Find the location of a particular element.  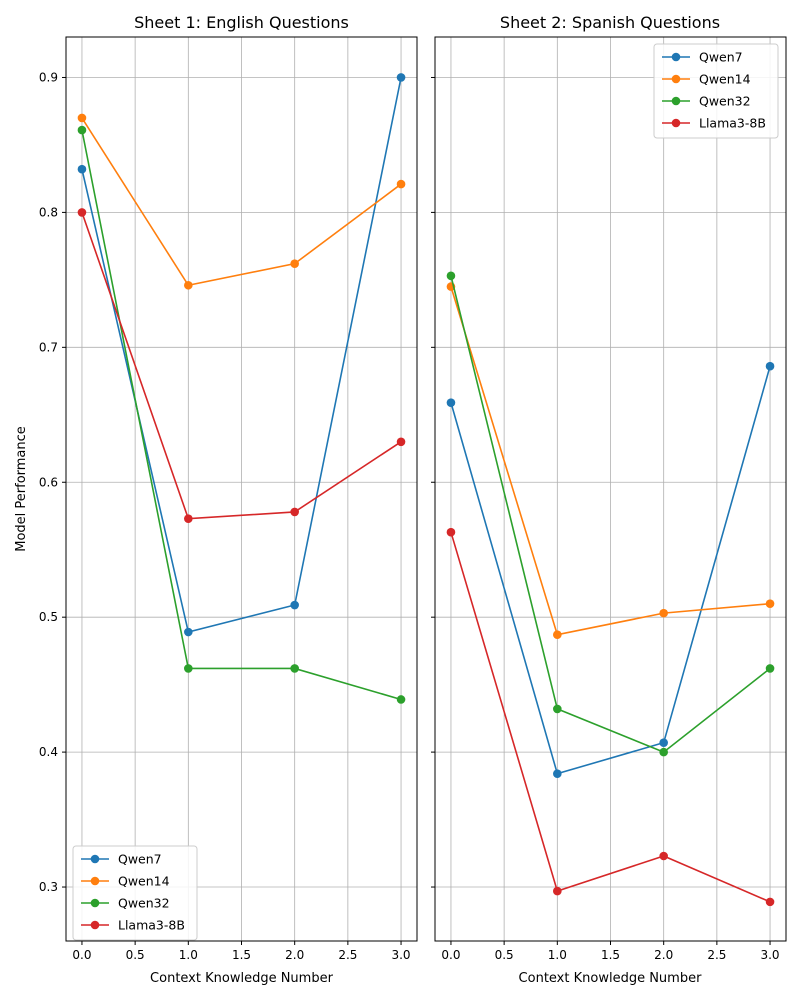

legend-label: Qwen7 is located at coordinates (140, 859).